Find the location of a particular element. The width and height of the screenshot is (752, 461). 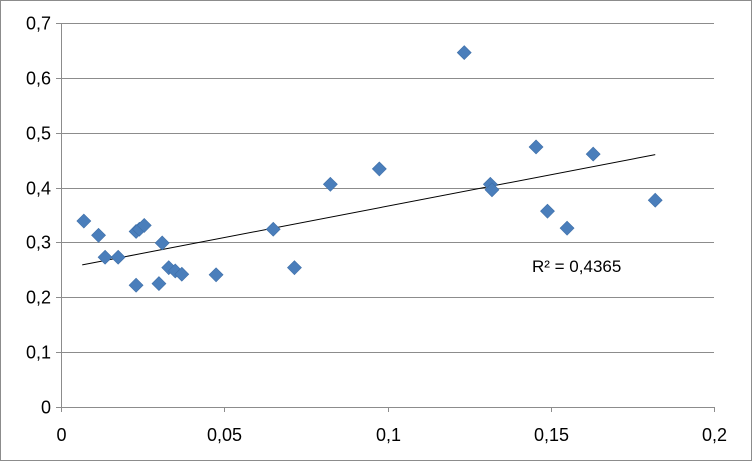

x-tick-label: 0,05 is located at coordinates (224, 435).